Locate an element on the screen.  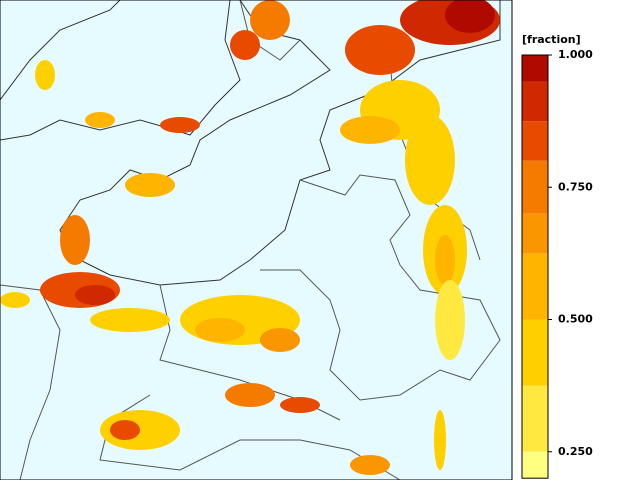
colorbar-tick-label: 1.000 is located at coordinates (575, 54).